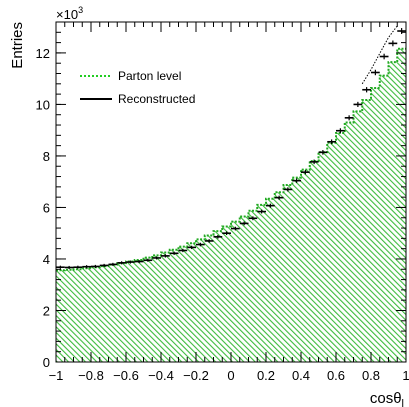 The height and width of the screenshot is (407, 409). What do you see at coordinates (266, 375) in the screenshot?
I see `x-tick-label: 0.2` at bounding box center [266, 375].